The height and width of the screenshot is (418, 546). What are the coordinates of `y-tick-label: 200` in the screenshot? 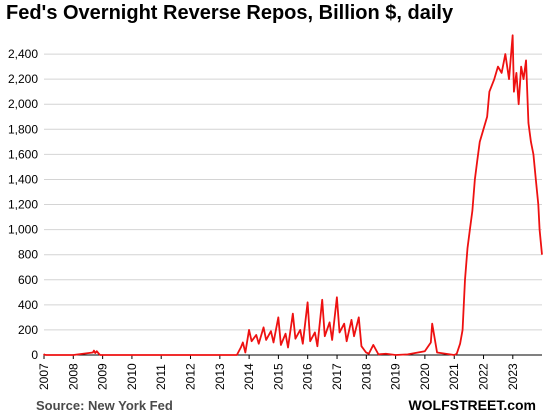 It's located at (28, 330).